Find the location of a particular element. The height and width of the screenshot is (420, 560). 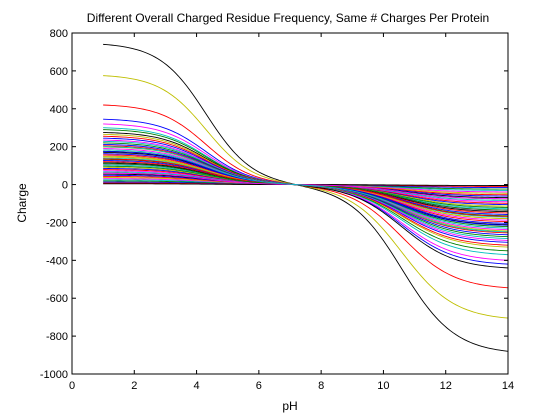

y-axis-label: Charge is located at coordinates (22, 203).